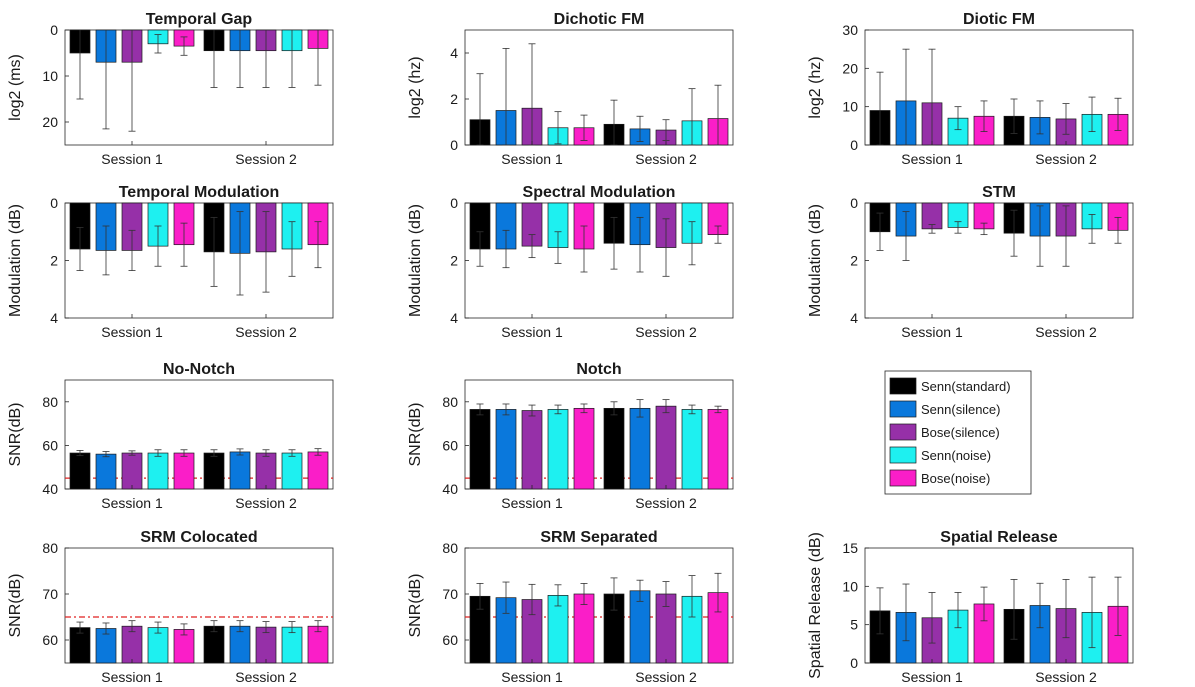  I want to click on panel-stm: Session 1 Session 2 0 2 4 STM Modulation (dB), so click(970, 262).